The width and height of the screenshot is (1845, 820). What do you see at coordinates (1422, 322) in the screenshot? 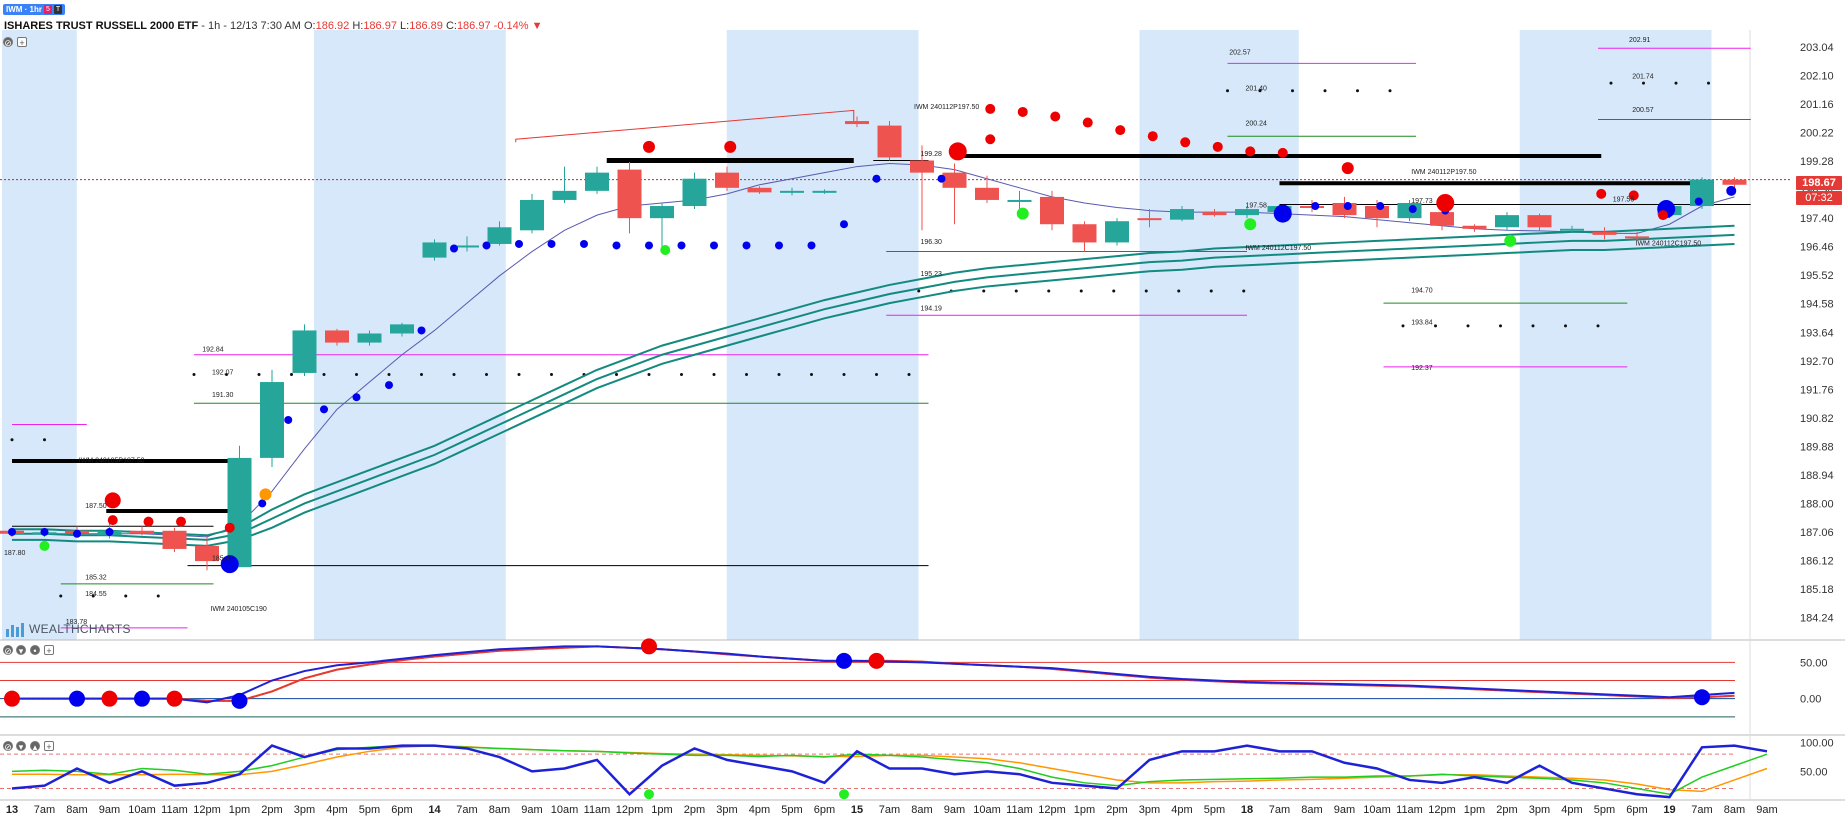
I see `level-annotation: 193.84` at bounding box center [1422, 322].